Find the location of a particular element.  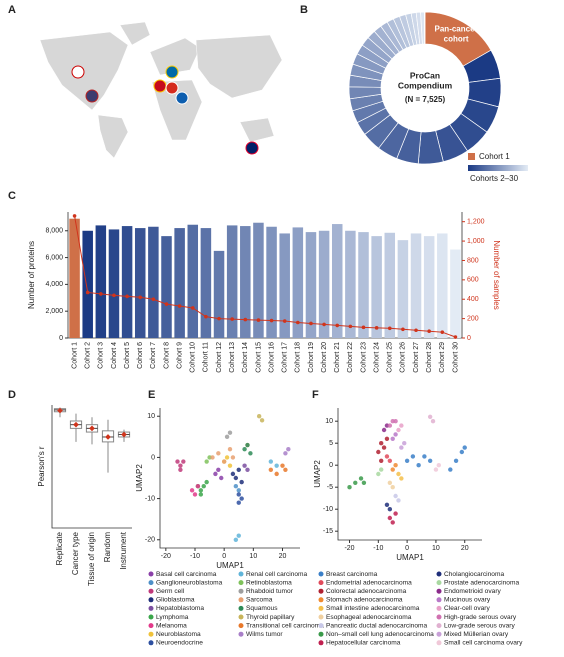

y-tick-label: -20 is located at coordinates (150, 540).